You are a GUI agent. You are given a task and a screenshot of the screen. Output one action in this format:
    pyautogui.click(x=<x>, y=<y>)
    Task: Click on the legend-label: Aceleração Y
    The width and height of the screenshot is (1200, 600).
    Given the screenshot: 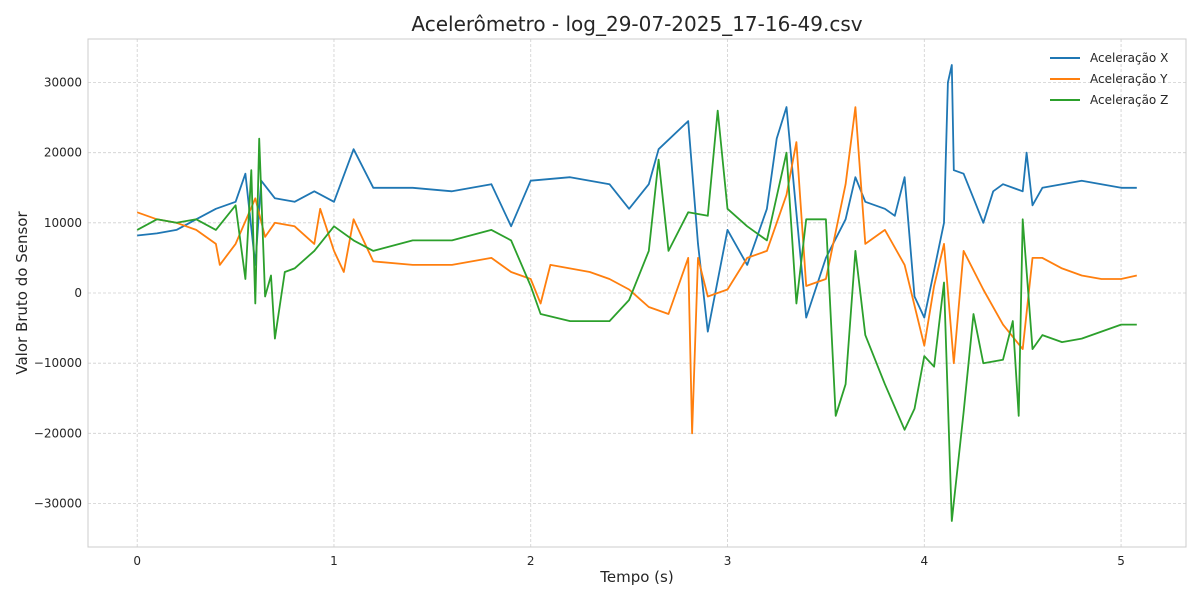 What is the action you would take?
    pyautogui.click(x=1129, y=79)
    